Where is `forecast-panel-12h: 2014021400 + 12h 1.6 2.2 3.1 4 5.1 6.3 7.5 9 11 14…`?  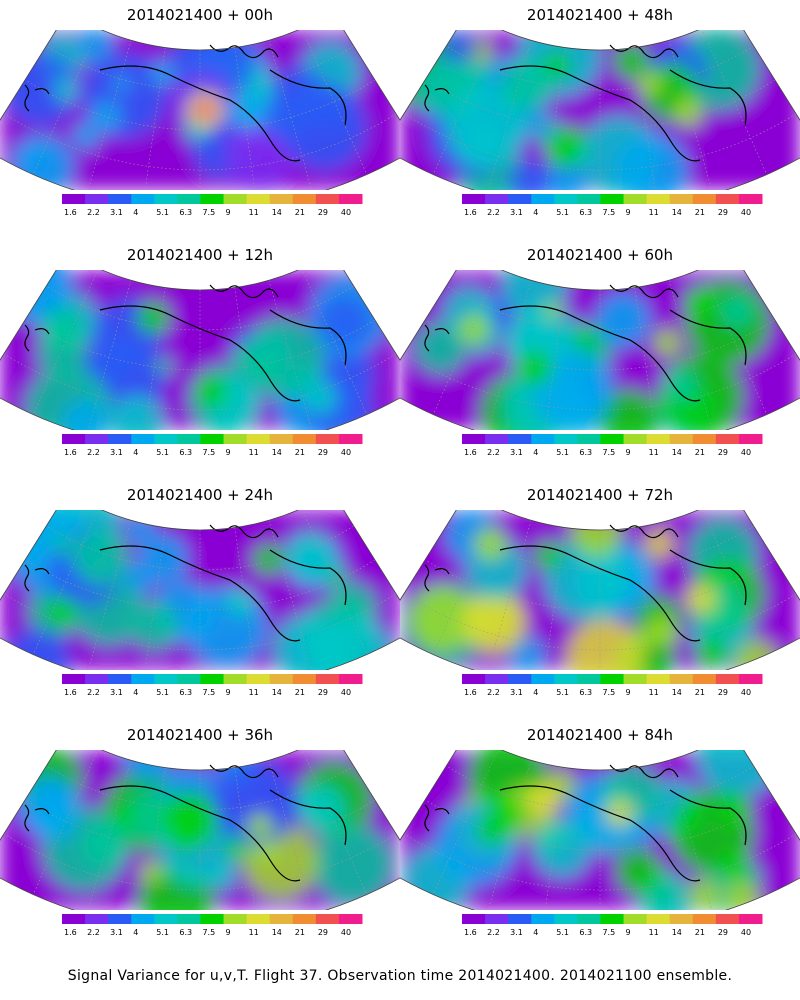 forecast-panel-12h: 2014021400 + 12h 1.6 2.2 3.1 4 5.1 6.3 7.5 9 11 14… is located at coordinates (200, 360).